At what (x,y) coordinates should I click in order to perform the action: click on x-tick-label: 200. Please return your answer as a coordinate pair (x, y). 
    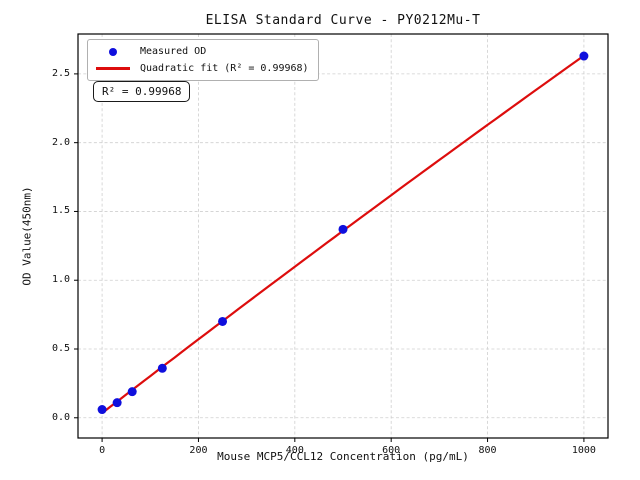
    Looking at the image, I should click on (198, 450).